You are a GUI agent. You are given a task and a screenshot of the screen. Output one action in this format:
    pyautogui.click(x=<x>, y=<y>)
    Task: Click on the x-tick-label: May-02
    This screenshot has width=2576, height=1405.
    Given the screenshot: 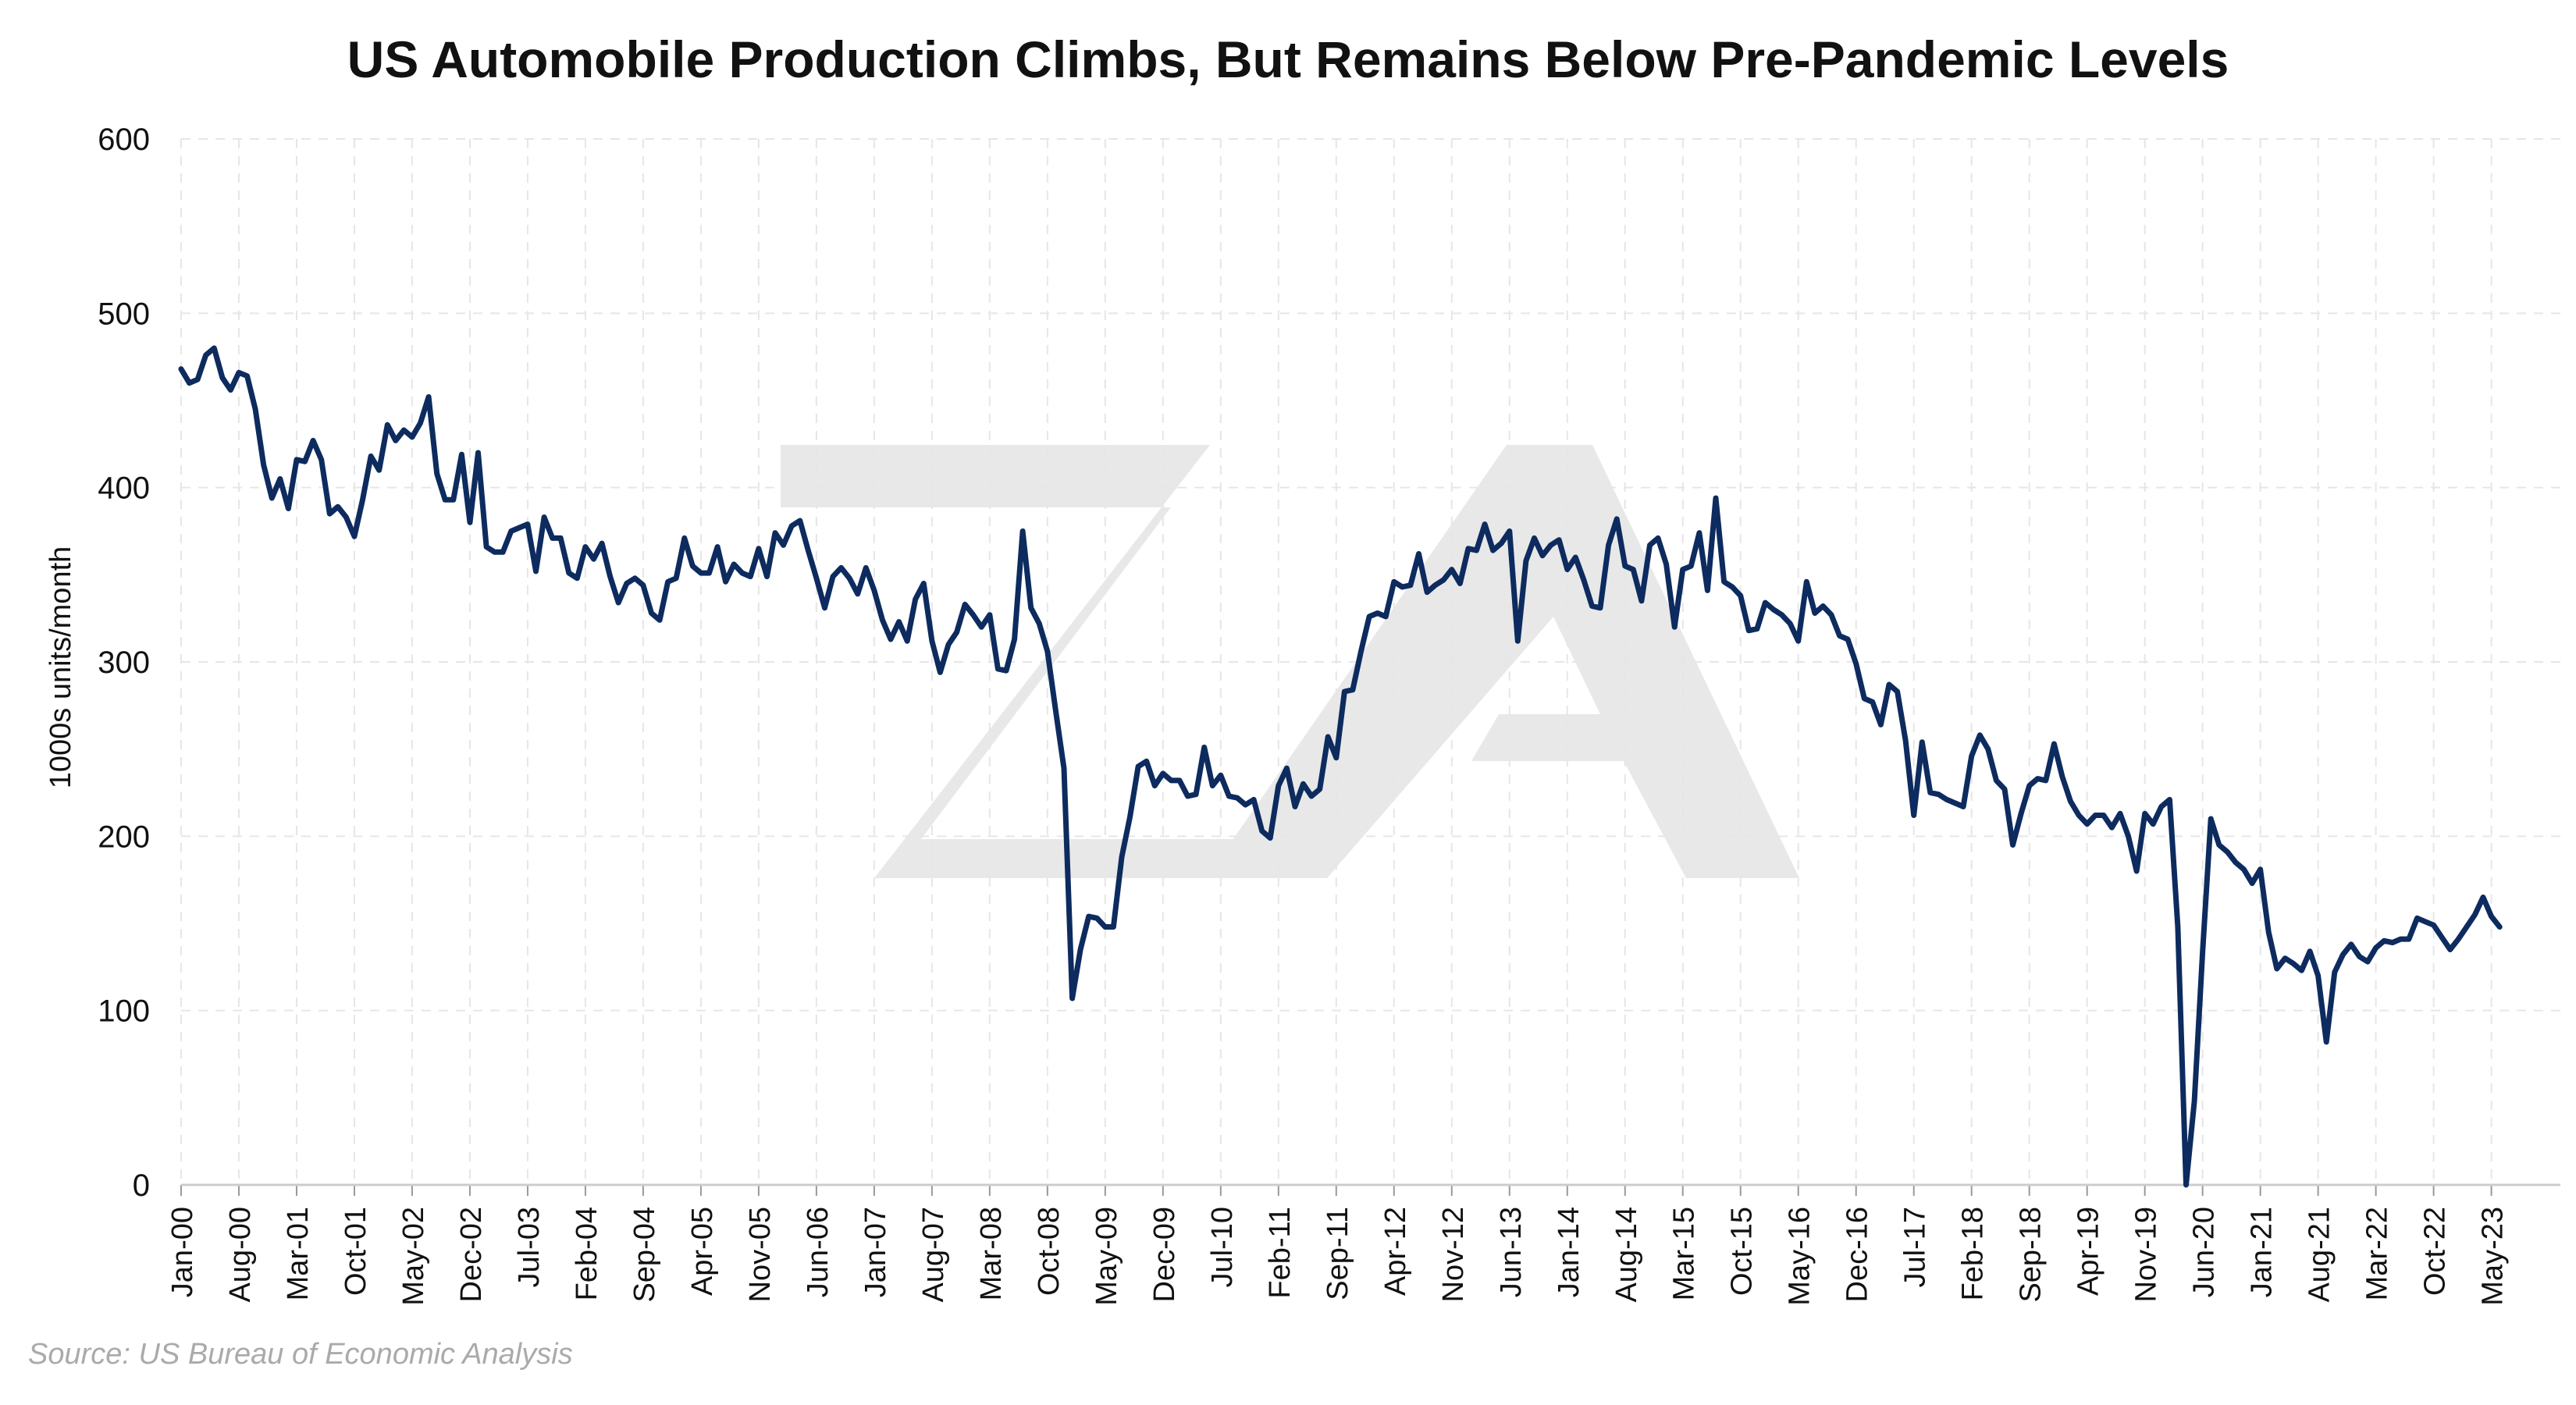 What is the action you would take?
    pyautogui.click(x=414, y=1256)
    